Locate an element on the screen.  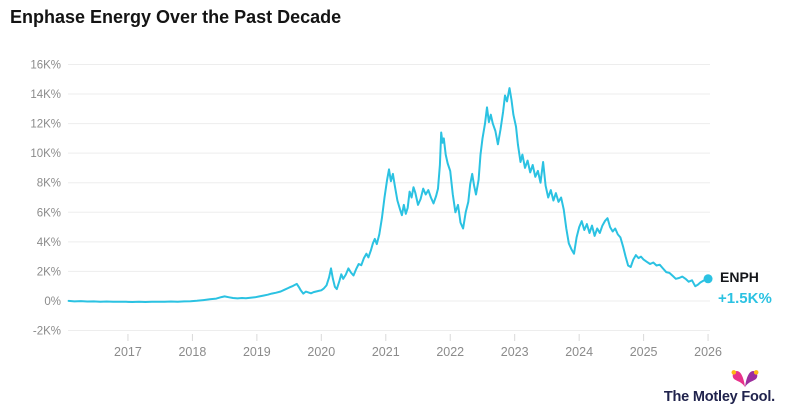
y-axis-tick-label: 14K% is located at coordinates (45, 95).